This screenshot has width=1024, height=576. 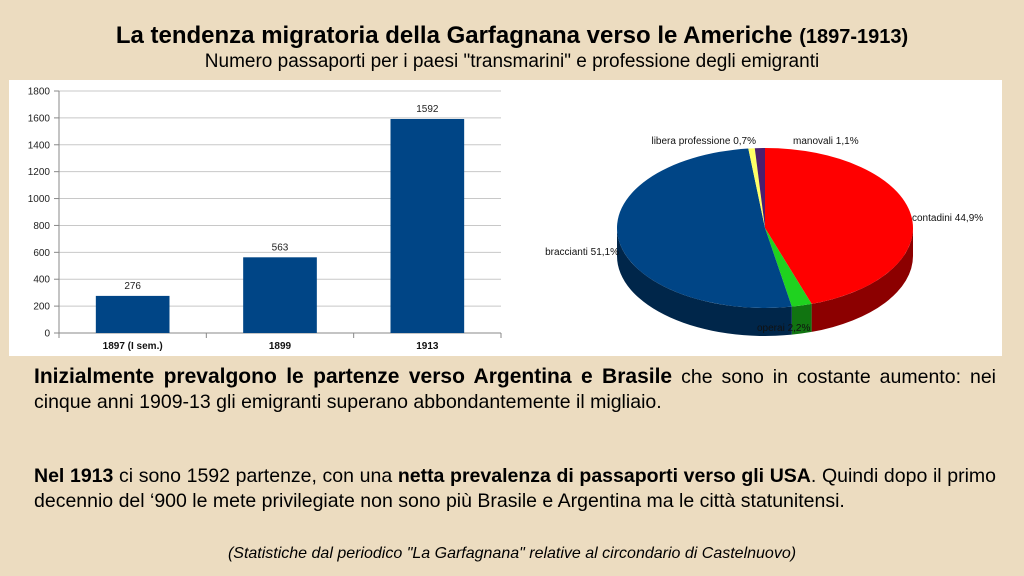 What do you see at coordinates (255, 476) in the screenshot?
I see `paragraph-2-text-a: ci sono 1592 partenze, con una` at bounding box center [255, 476].